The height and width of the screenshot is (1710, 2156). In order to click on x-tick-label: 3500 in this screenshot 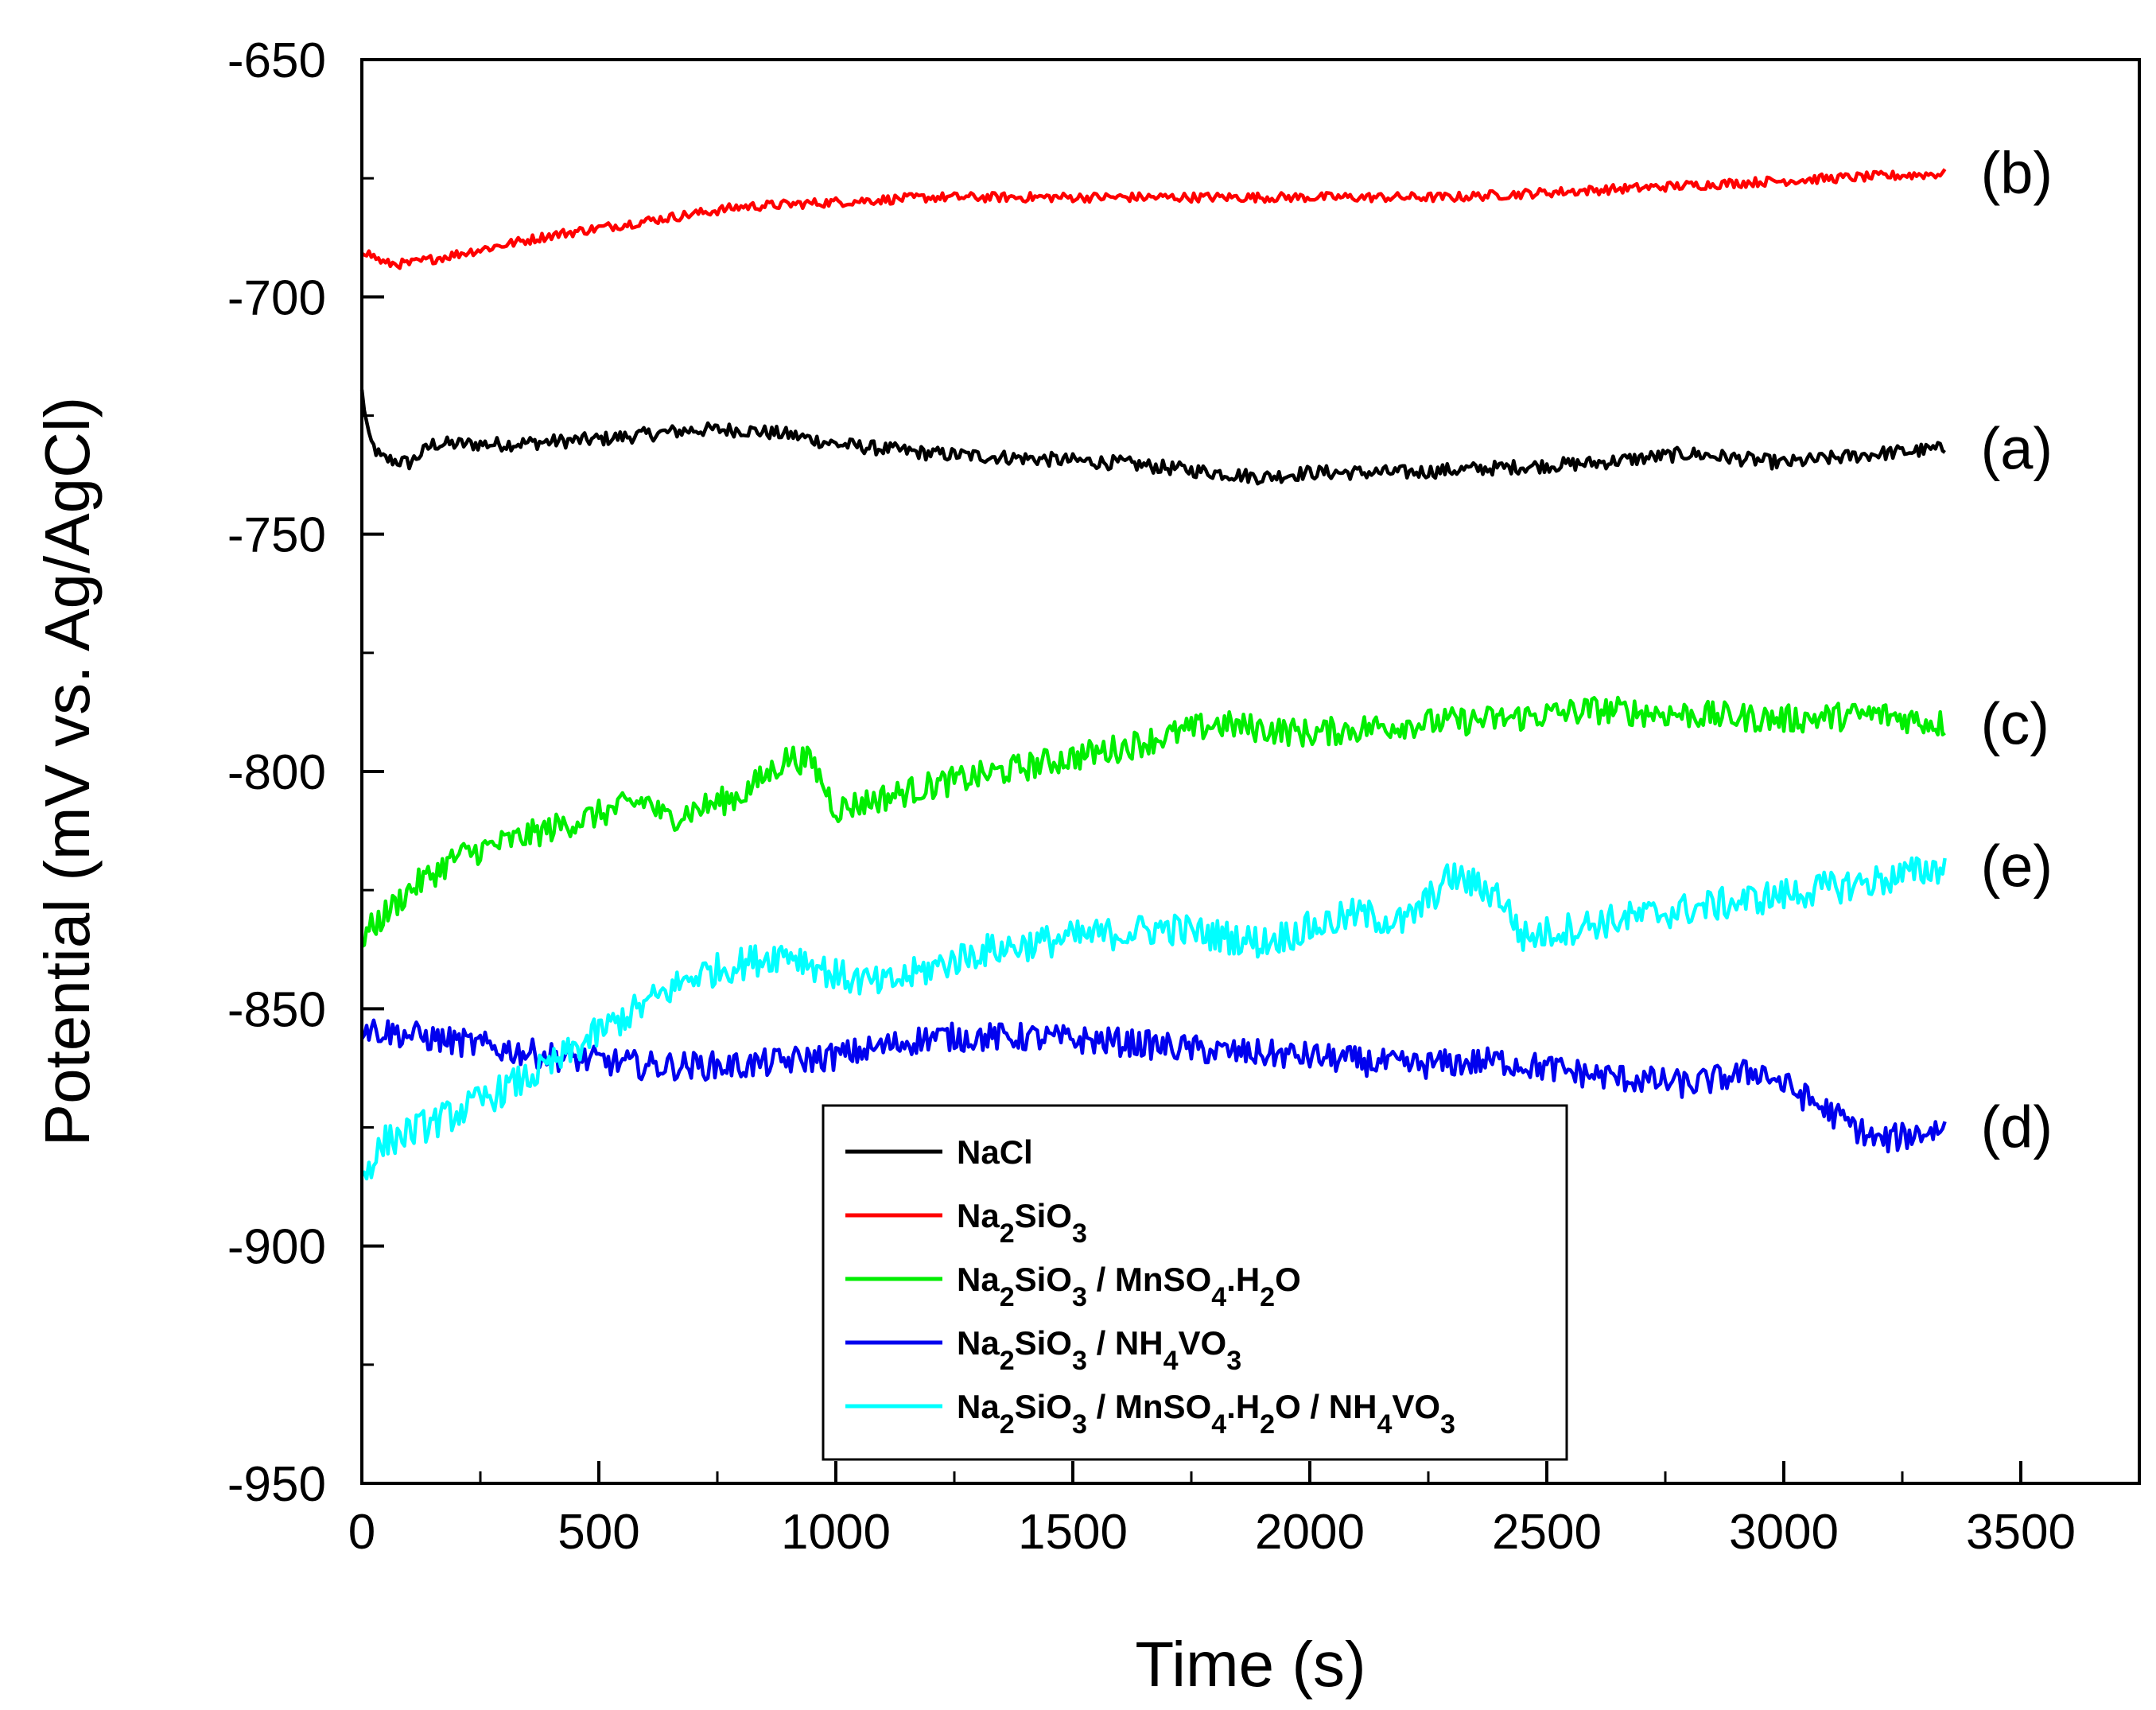, I will do `click(2021, 1532)`.